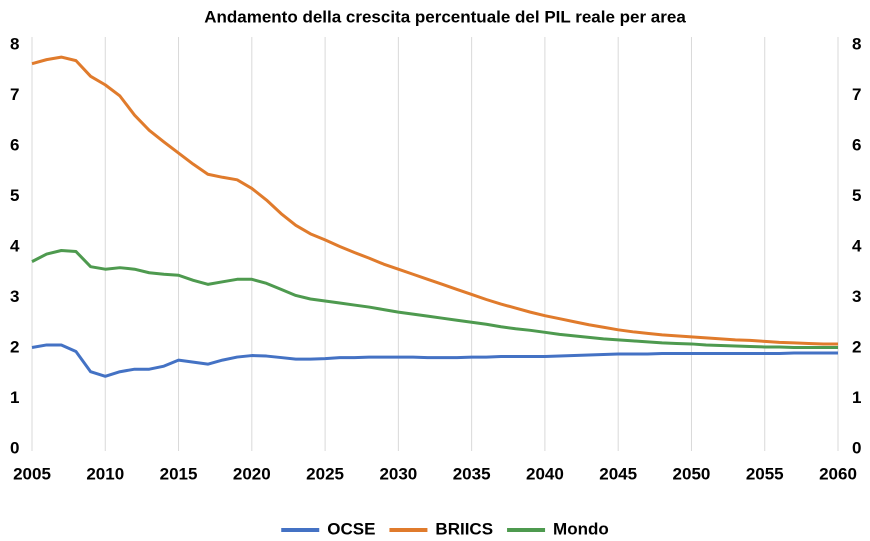 The height and width of the screenshot is (541, 870). Describe the element at coordinates (857, 245) in the screenshot. I see `y2-tick-label: 4` at that location.